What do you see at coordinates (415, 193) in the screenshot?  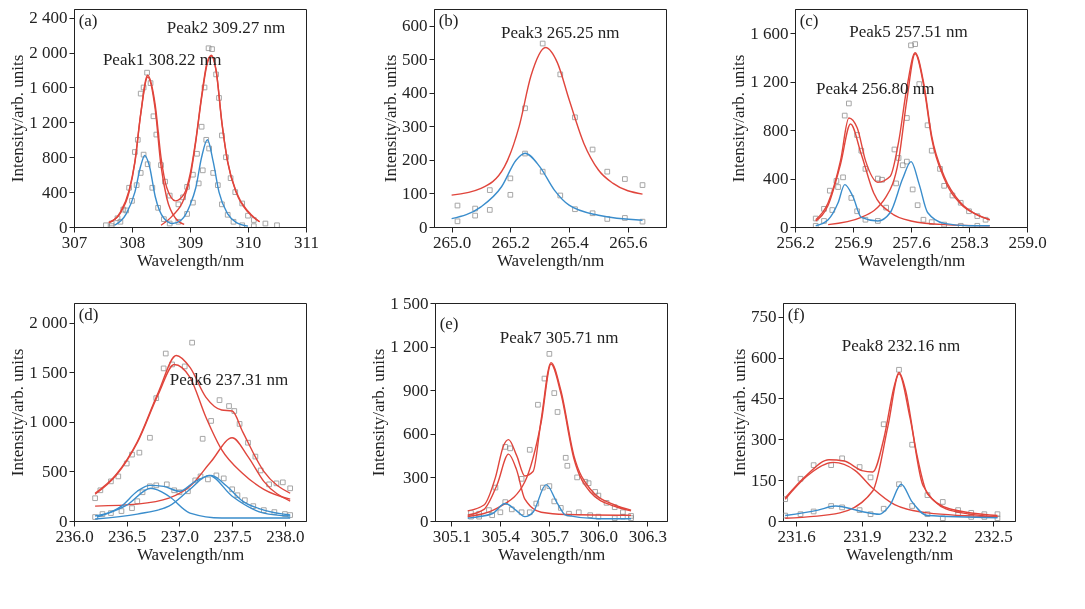 I see `y-tick-label: 100` at bounding box center [415, 193].